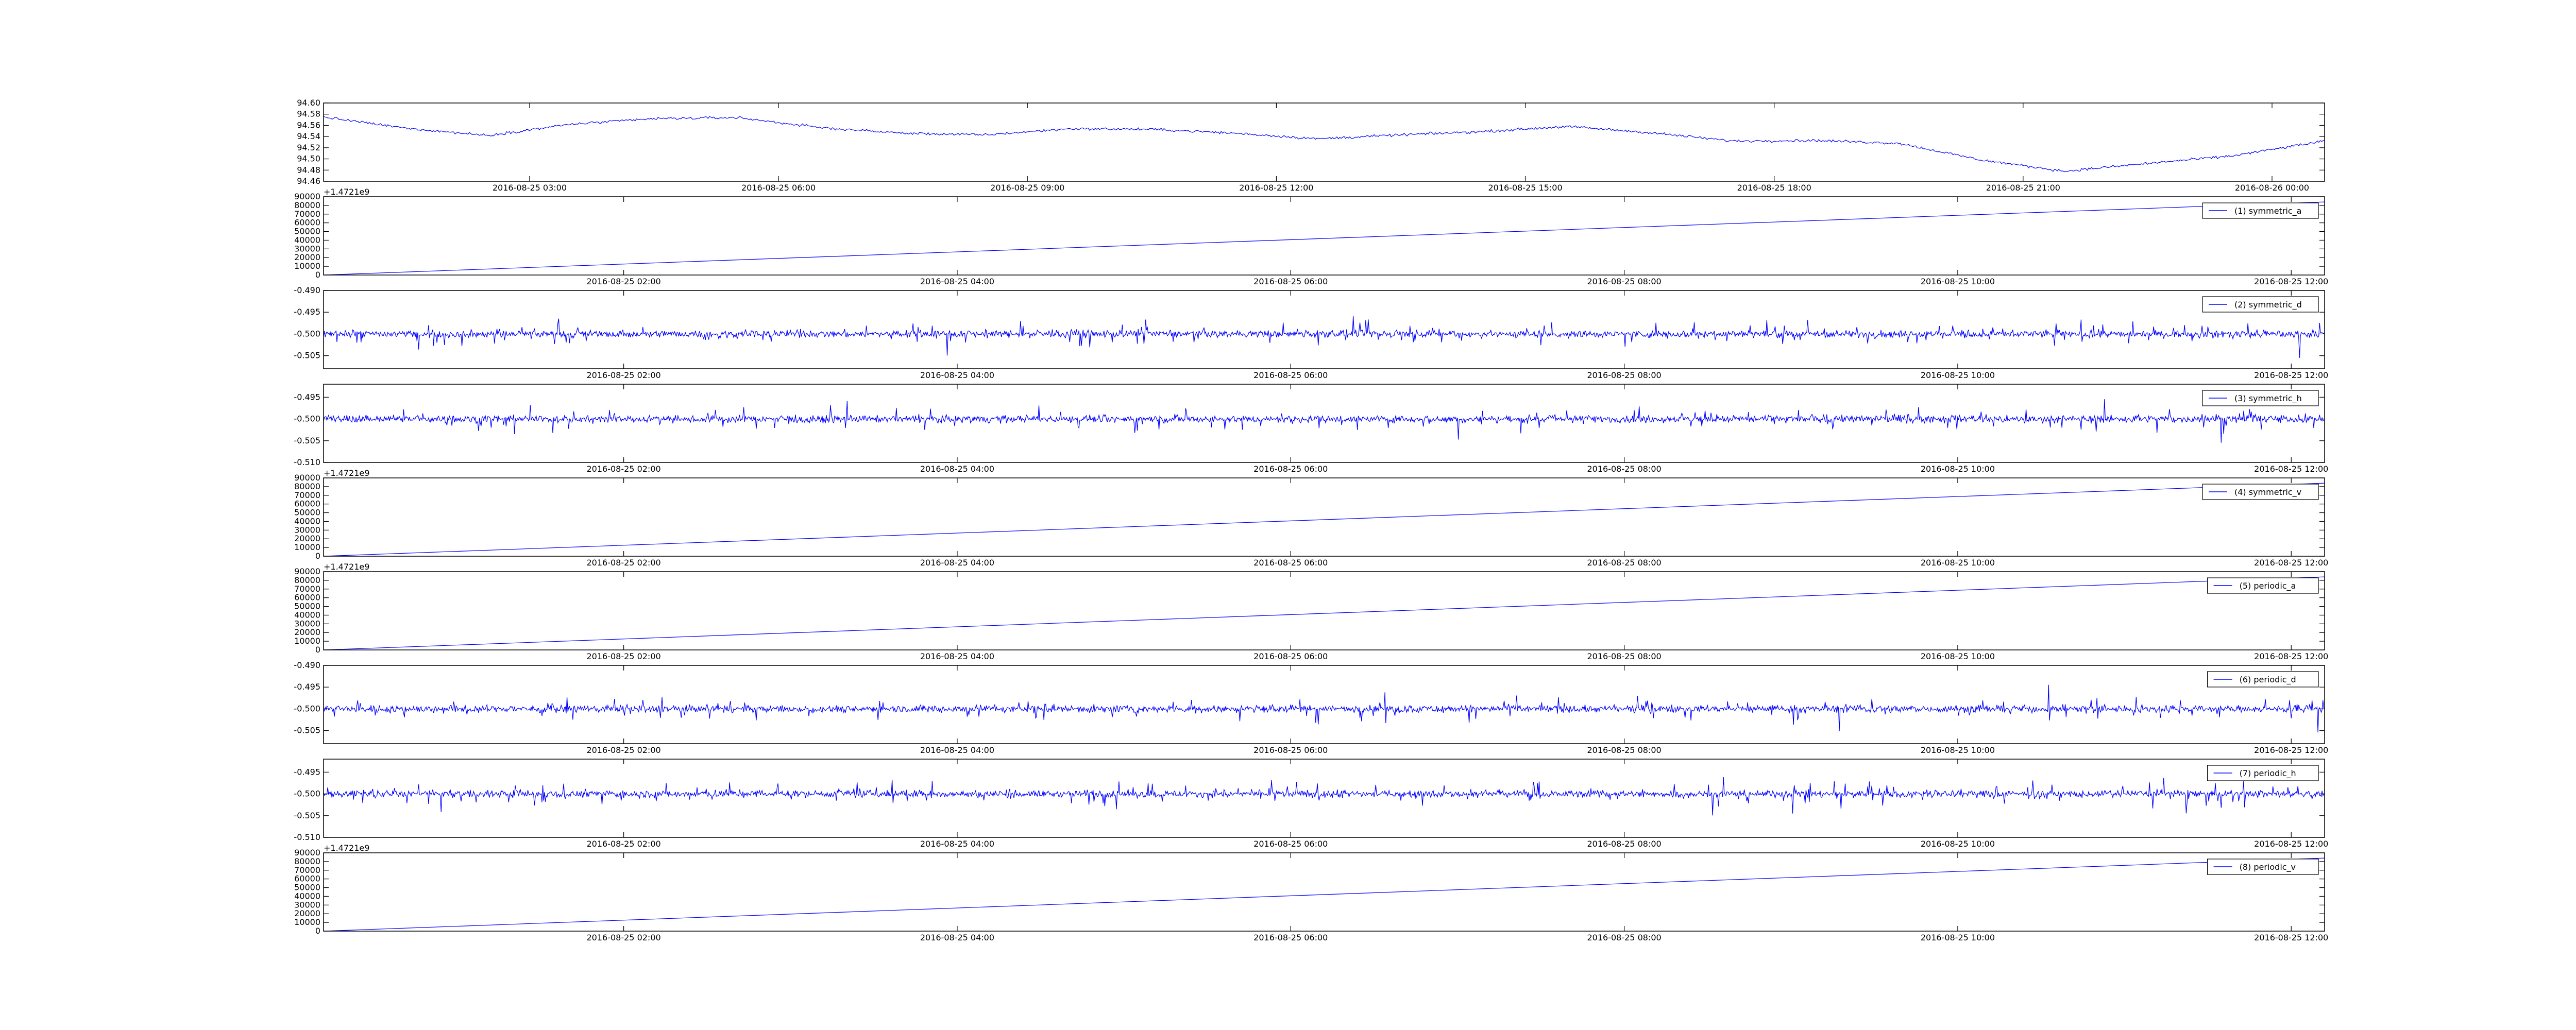 Image resolution: width=2576 pixels, height=1030 pixels. Describe the element at coordinates (2268, 680) in the screenshot. I see `legend-label: (6) periodic_d` at that location.